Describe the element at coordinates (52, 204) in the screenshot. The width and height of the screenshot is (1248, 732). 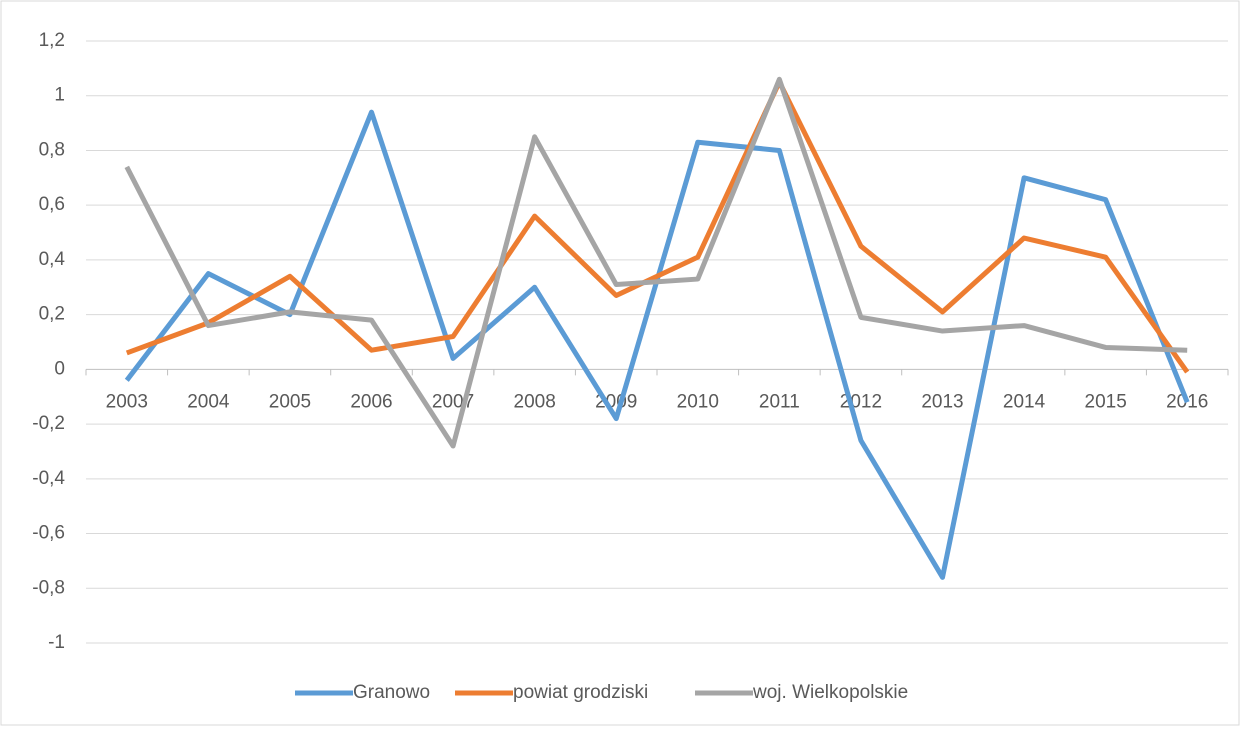
I see `y-tick-label: 0,6` at that location.